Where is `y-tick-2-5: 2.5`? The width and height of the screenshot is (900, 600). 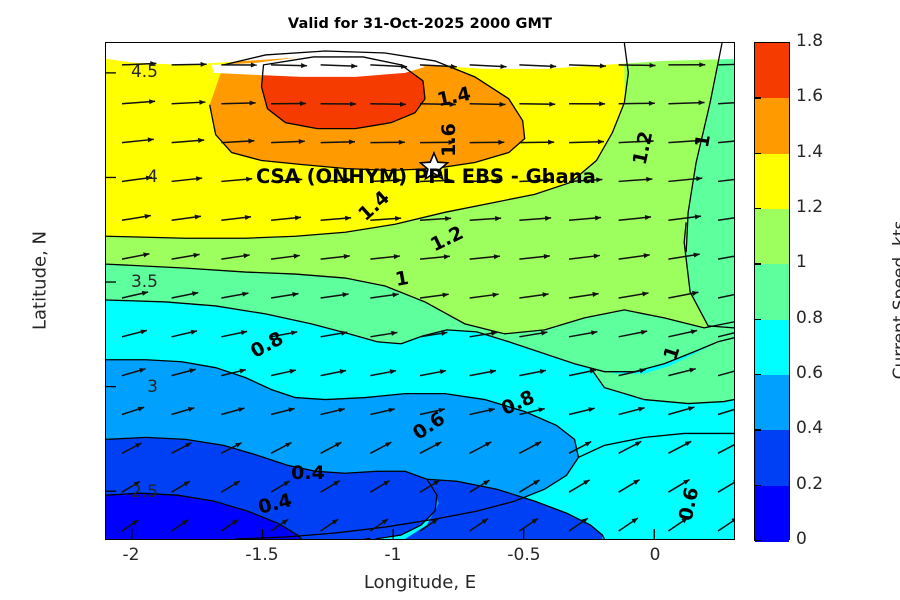 y-tick-2-5: 2.5 is located at coordinates (144, 492).